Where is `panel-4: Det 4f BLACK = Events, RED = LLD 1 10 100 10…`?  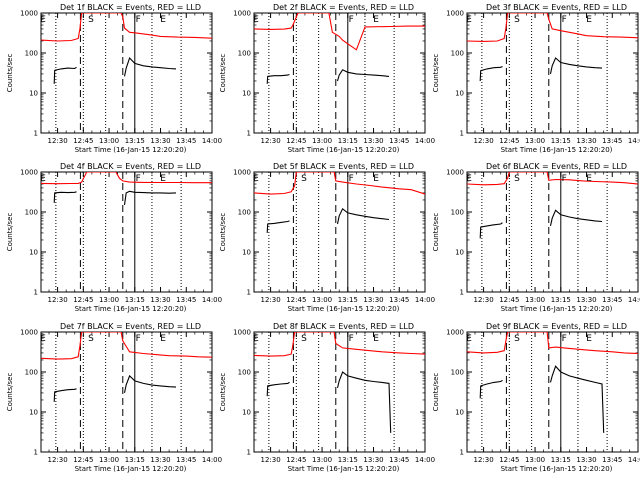 panel-4: Det 4f BLACK = Events, RED = LLD 1 10 100 10… is located at coordinates (114, 237).